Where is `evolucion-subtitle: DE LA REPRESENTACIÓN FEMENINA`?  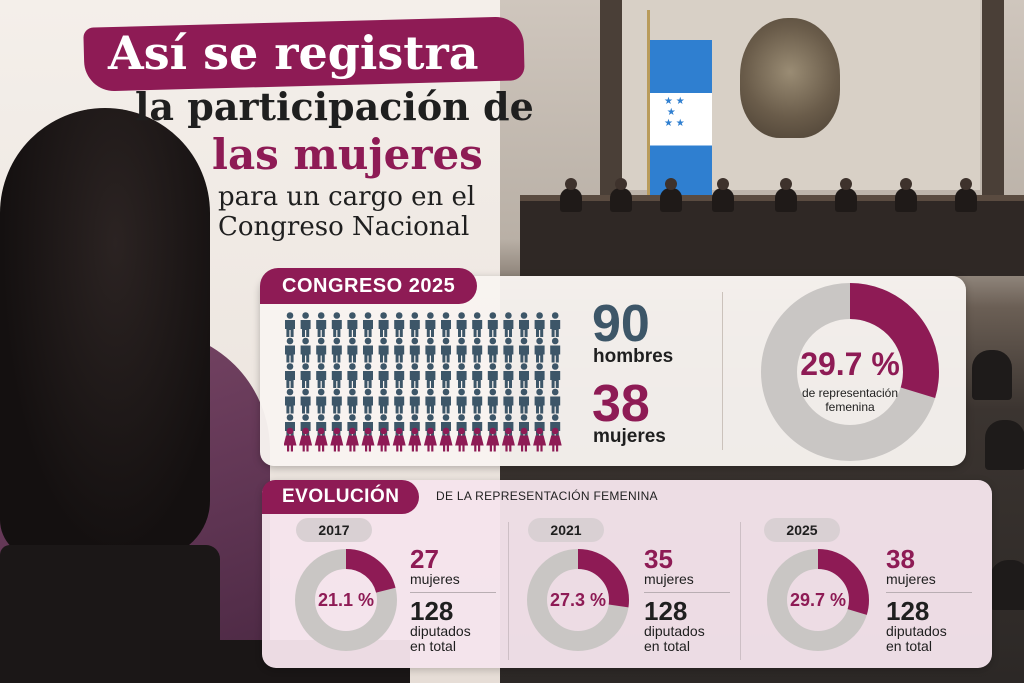 evolucion-subtitle: DE LA REPRESENTACIÓN FEMENINA is located at coordinates (547, 496).